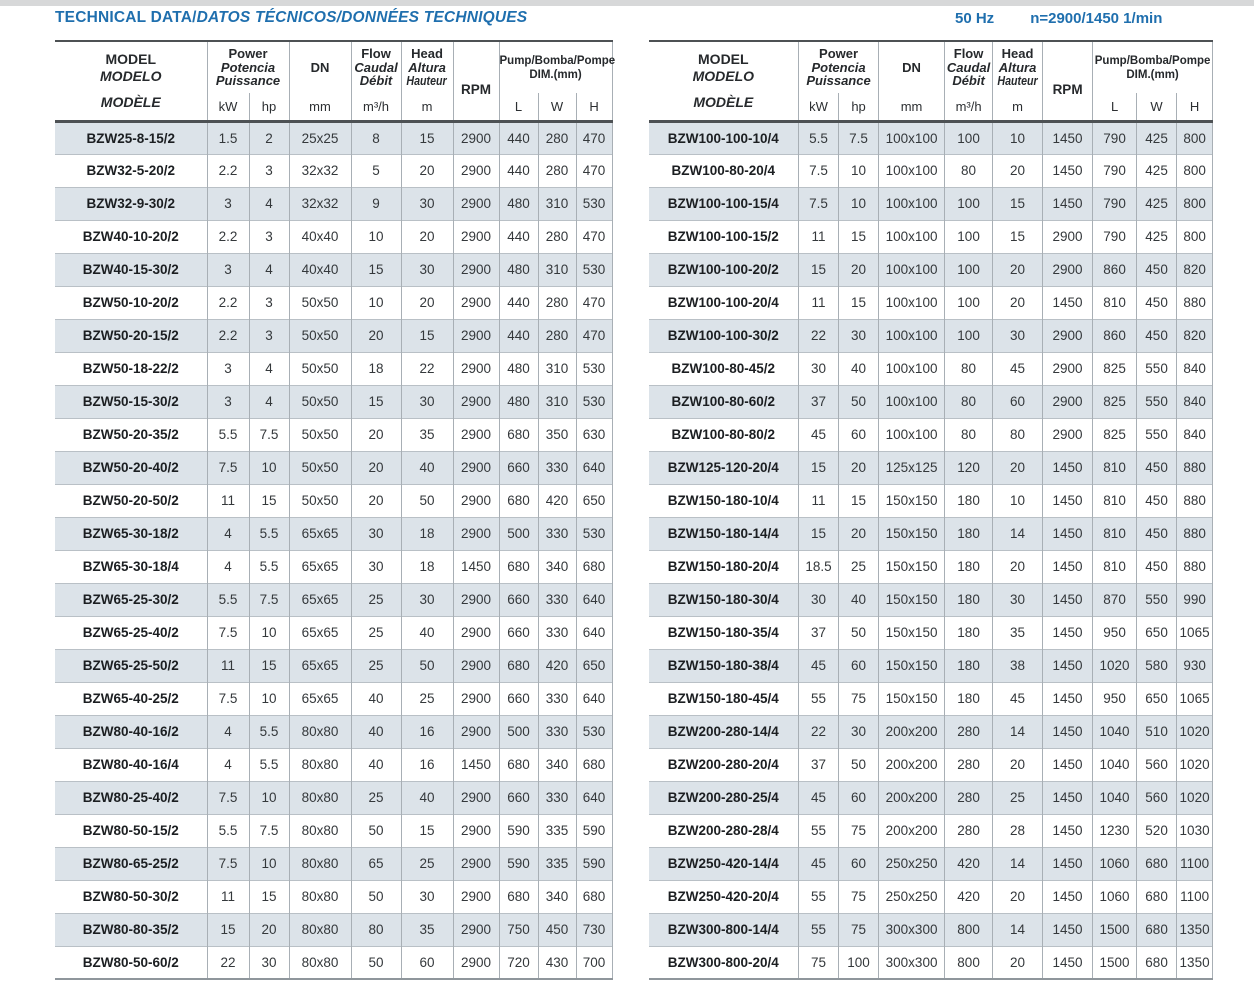  Describe the element at coordinates (1114, 302) in the screenshot. I see `cell-dim-l: 810` at that location.